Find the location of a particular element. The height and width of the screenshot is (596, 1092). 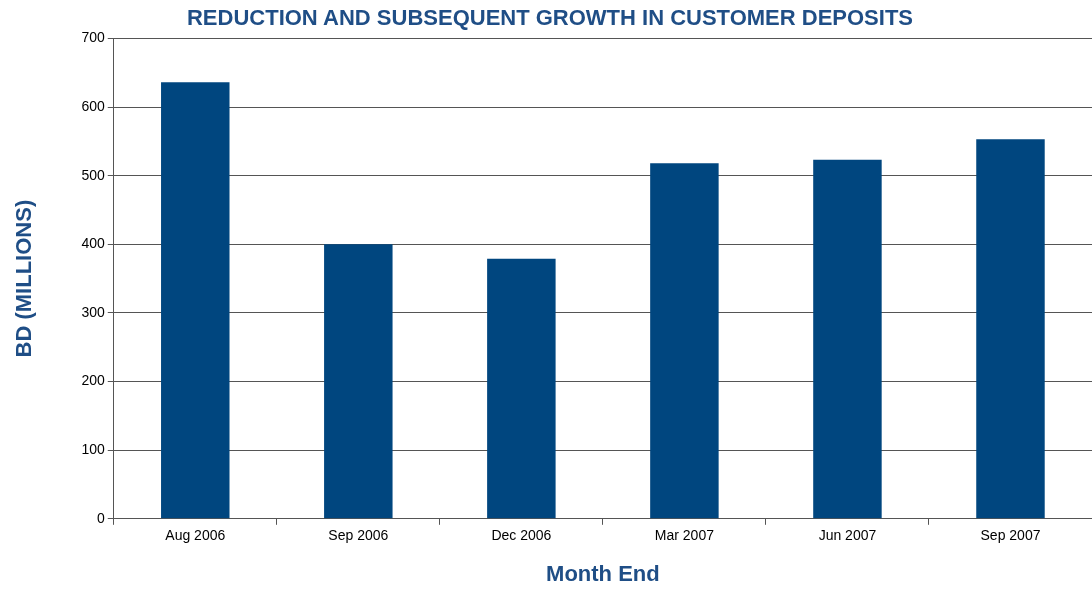

x-tick-label: Jun 2007 is located at coordinates (847, 535).